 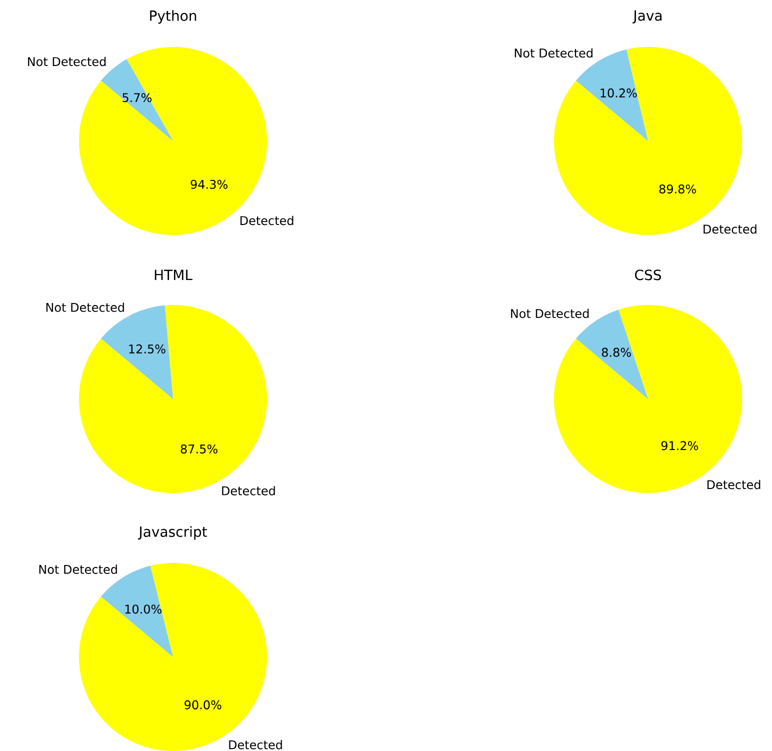 I want to click on chart-title: Python, so click(x=173, y=17).